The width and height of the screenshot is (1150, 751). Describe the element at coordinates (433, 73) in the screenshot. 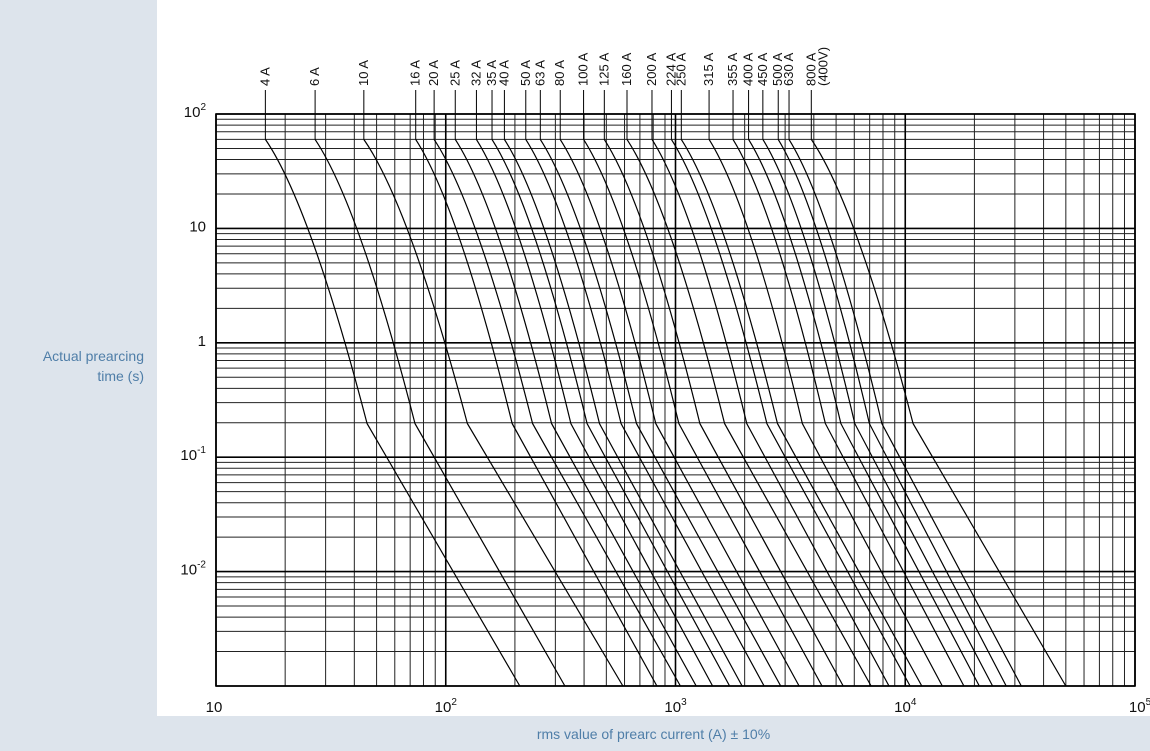

I see `fuse-rating-label: 20 A` at that location.